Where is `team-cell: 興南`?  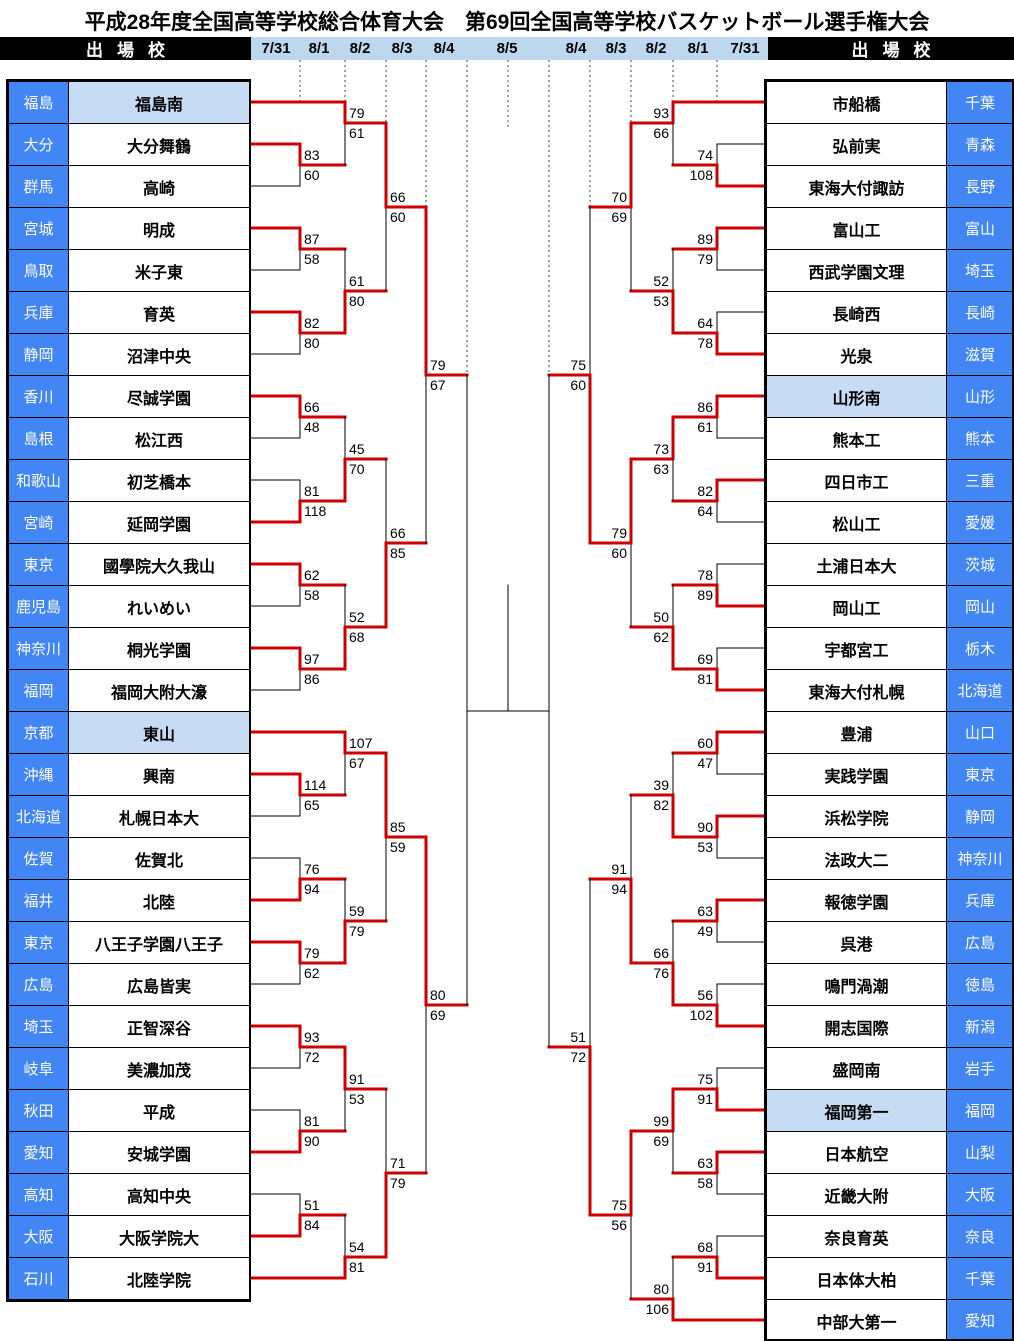 team-cell: 興南 is located at coordinates (159, 774).